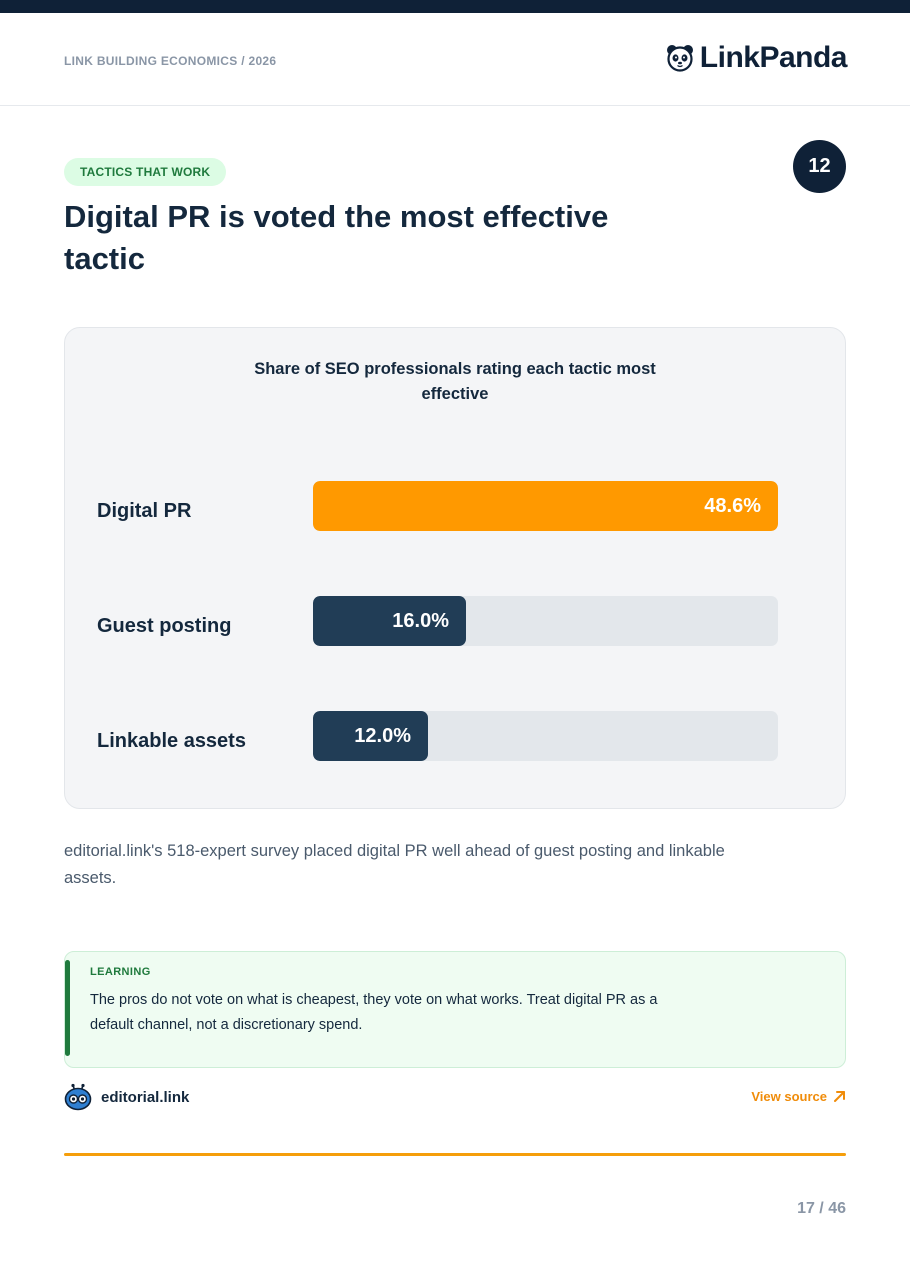 The height and width of the screenshot is (1287, 910). I want to click on footer-divider, so click(455, 1154).